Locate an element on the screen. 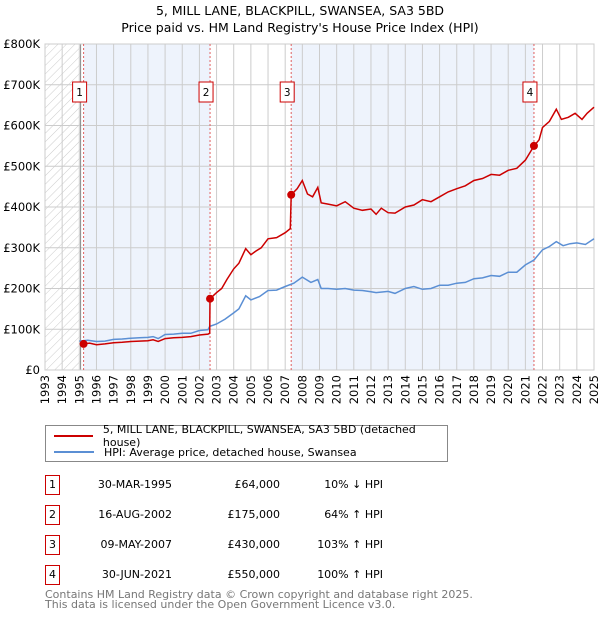  red-line-swatch is located at coordinates (73, 436).